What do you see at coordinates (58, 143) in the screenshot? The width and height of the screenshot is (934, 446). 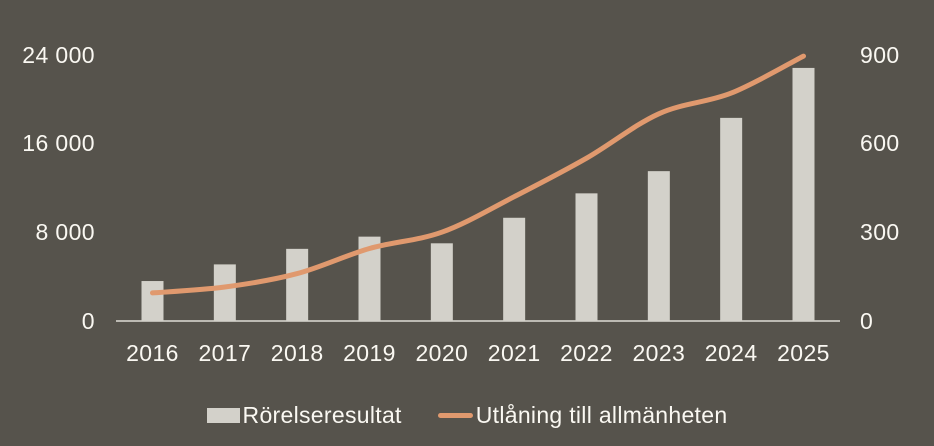 I see `left-axis-tick-16000: 16 000` at bounding box center [58, 143].